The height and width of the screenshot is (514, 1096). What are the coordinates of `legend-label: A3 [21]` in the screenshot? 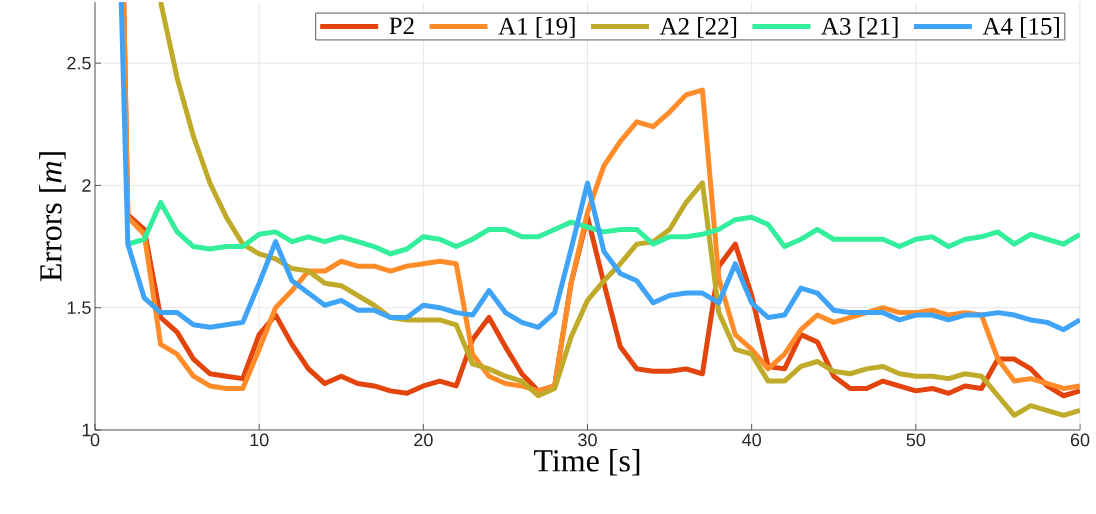 It's located at (859, 27).